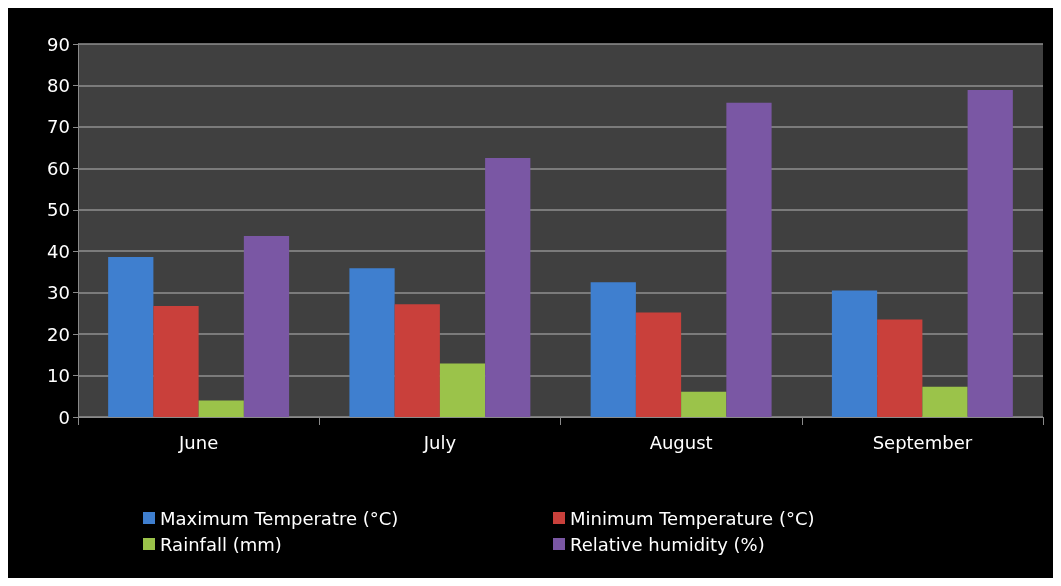 The image size is (1061, 586). I want to click on x-tick-label: June, so click(198, 442).